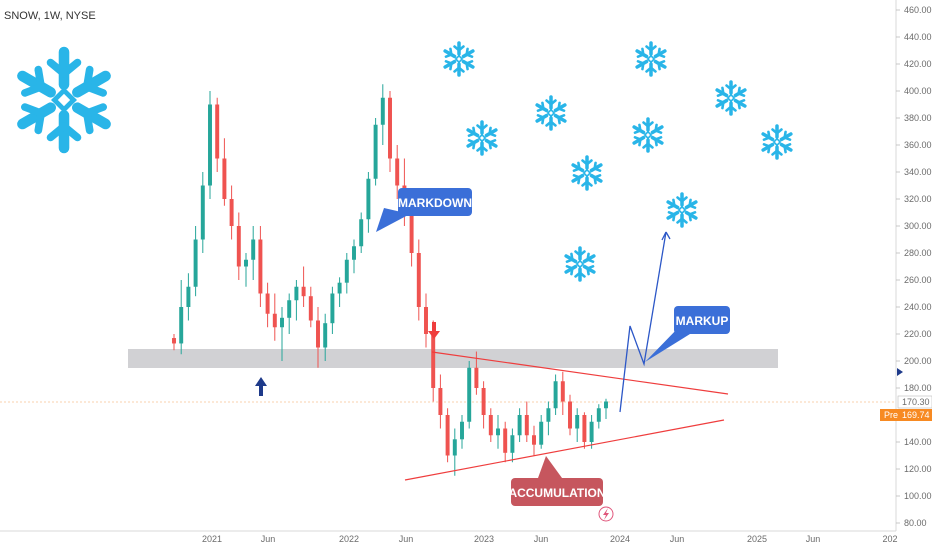 This screenshot has width=932, height=550. What do you see at coordinates (349, 539) in the screenshot?
I see `x-tick-label: 2022` at bounding box center [349, 539].